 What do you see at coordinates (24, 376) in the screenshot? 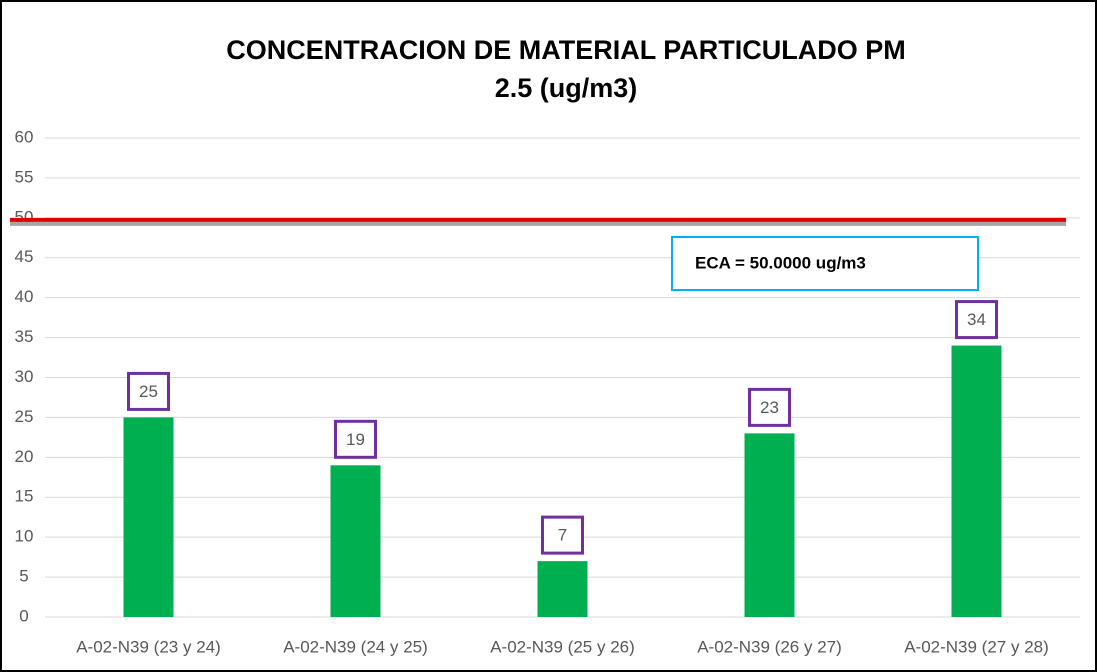
I see `y-tick-label: 30` at bounding box center [24, 376].